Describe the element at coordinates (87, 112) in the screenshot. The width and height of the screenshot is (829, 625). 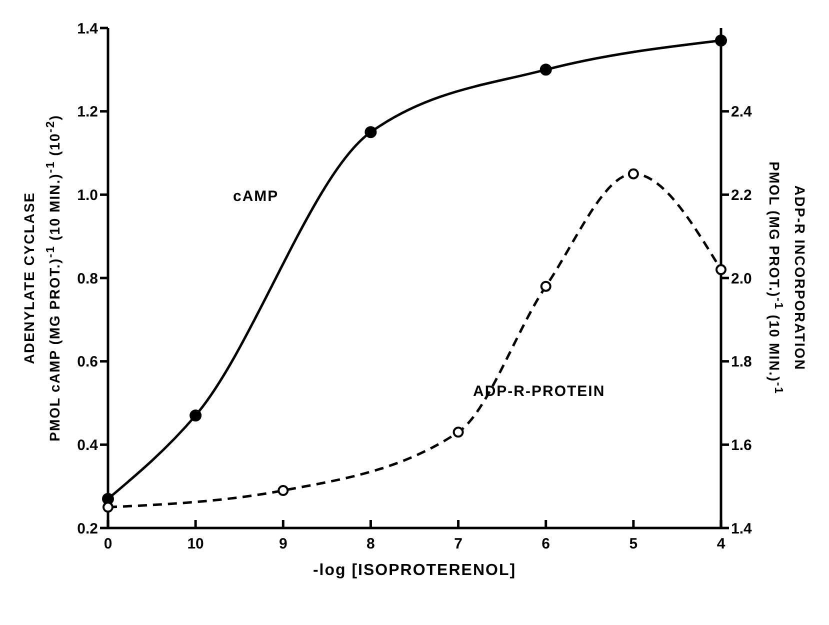
I see `y-tick-label: 1.2` at that location.